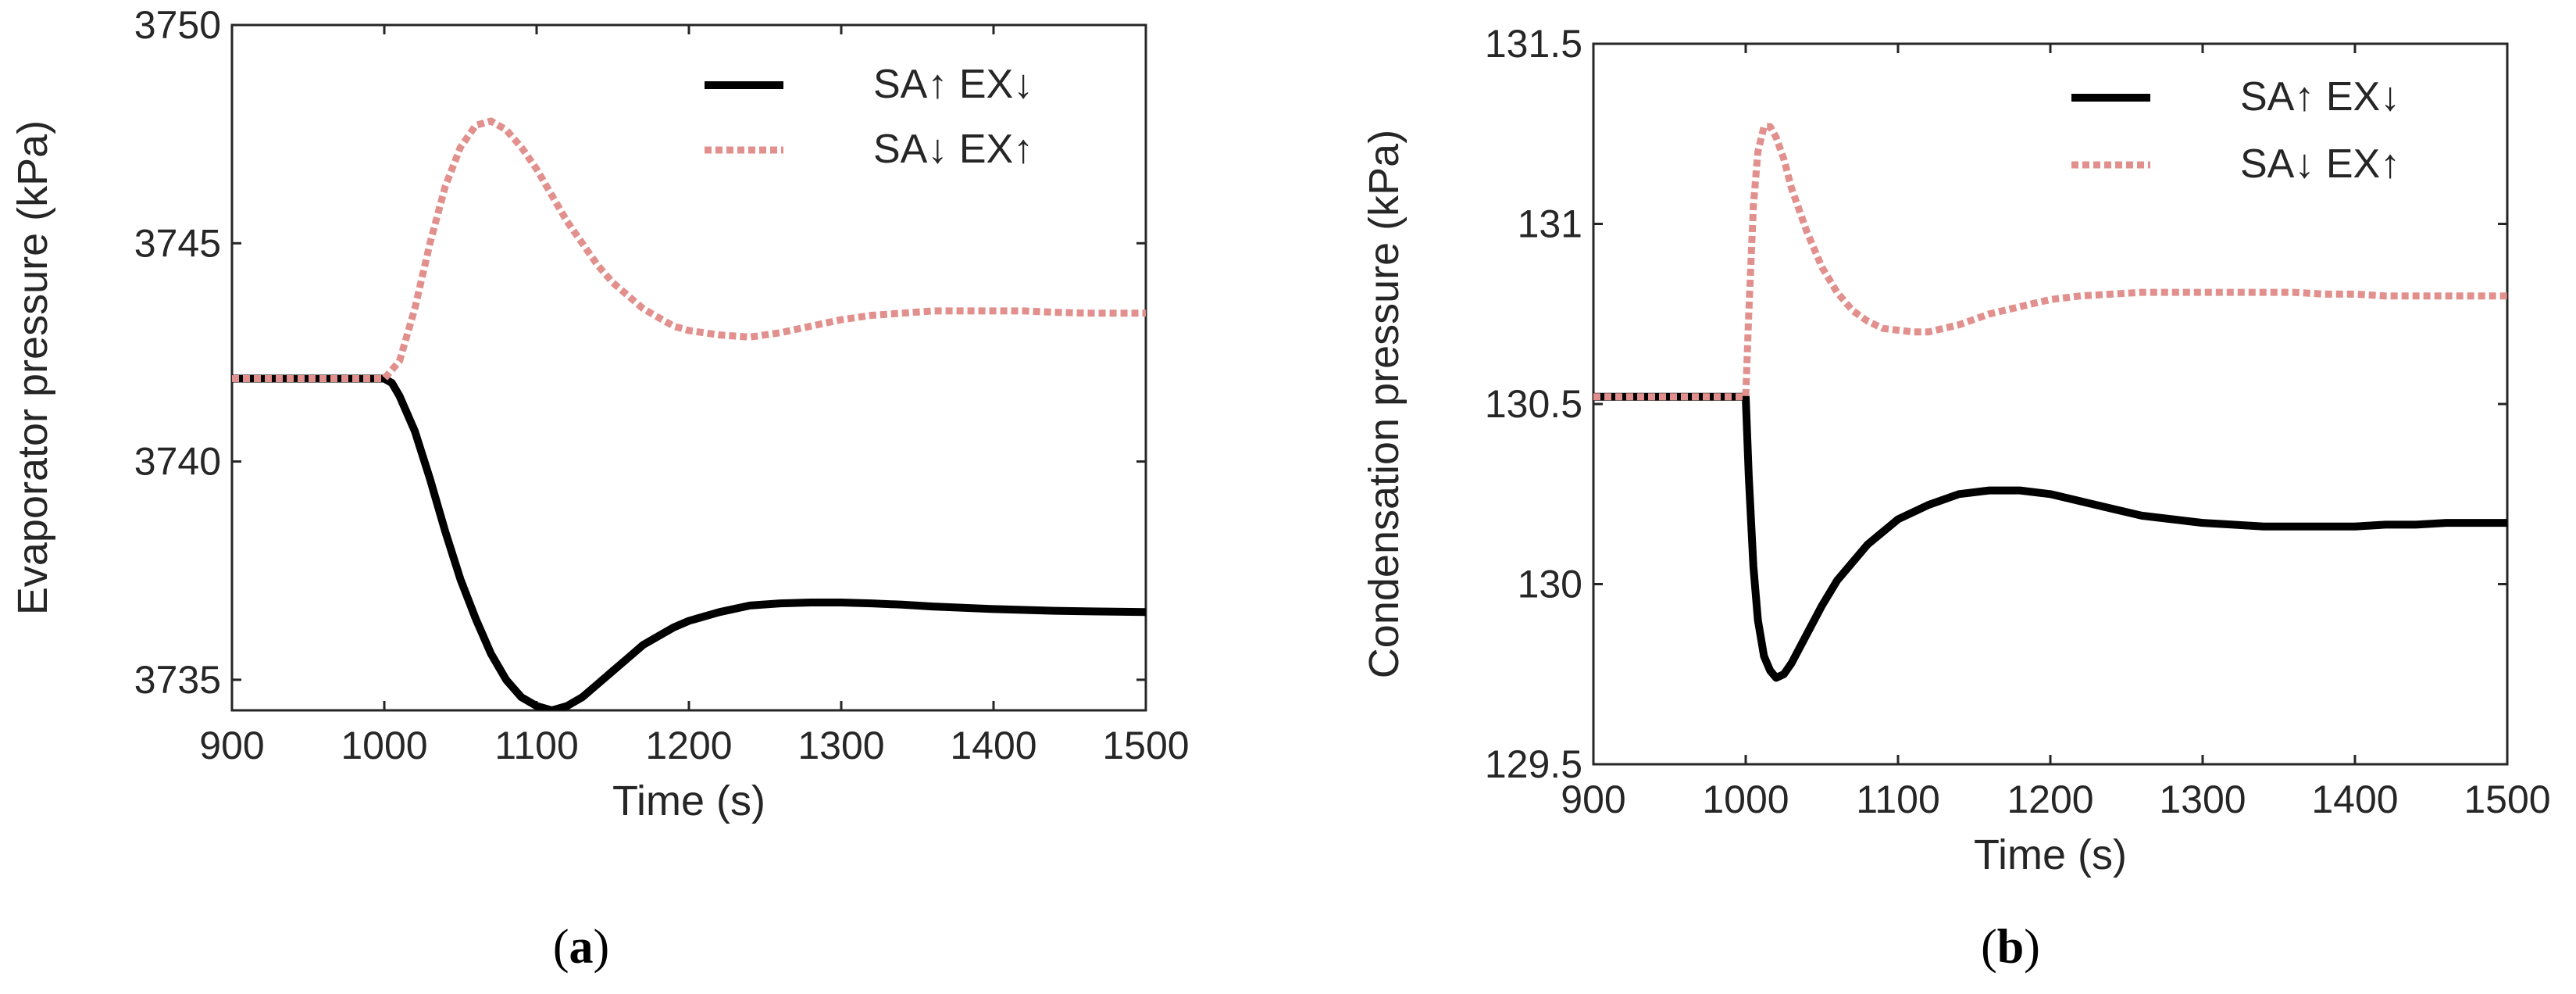 The image size is (2576, 994). What do you see at coordinates (177, 680) in the screenshot?
I see `y-tick-label: 3735` at bounding box center [177, 680].